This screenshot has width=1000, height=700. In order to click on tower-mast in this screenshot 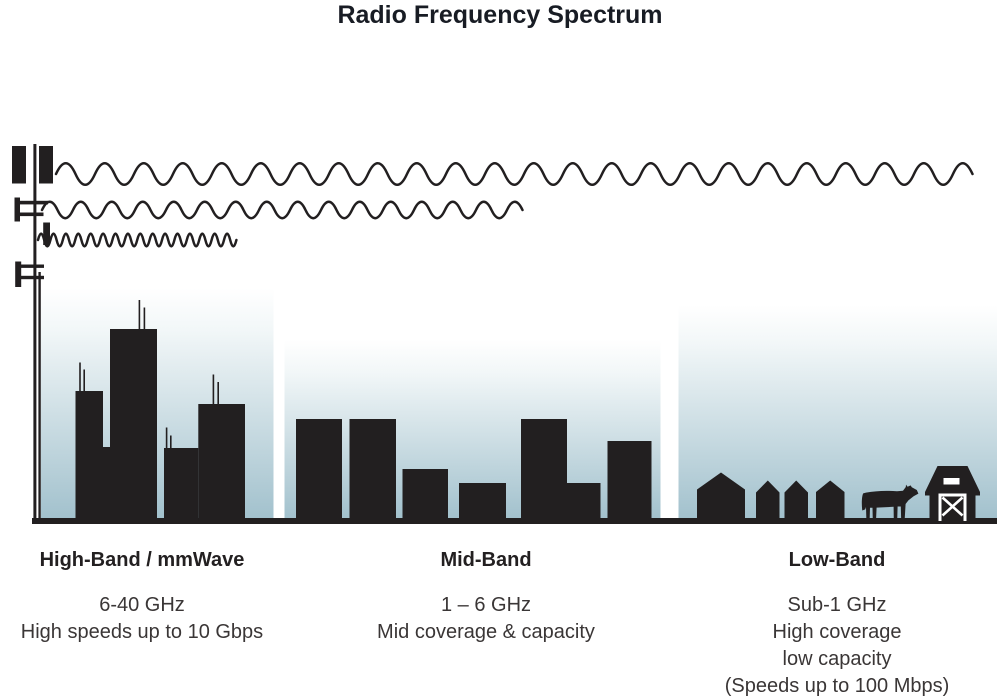, I will do `click(35, 332)`.